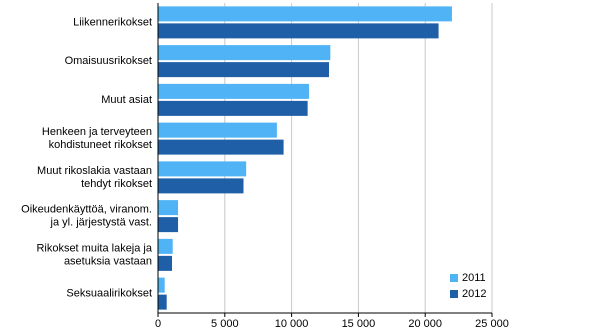  I want to click on y-tick-label: Muut rikoslakia vastaan, so click(94, 171).